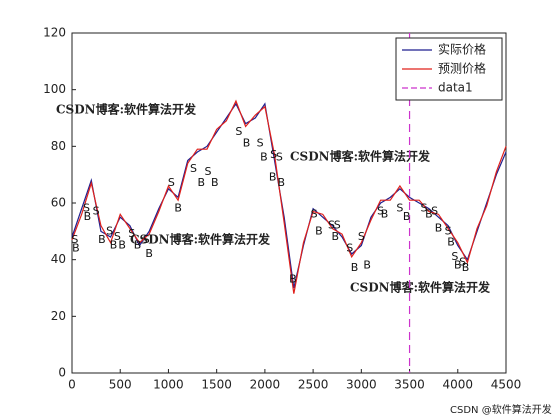  I want to click on legend-label: 实际价格, so click(462, 49).